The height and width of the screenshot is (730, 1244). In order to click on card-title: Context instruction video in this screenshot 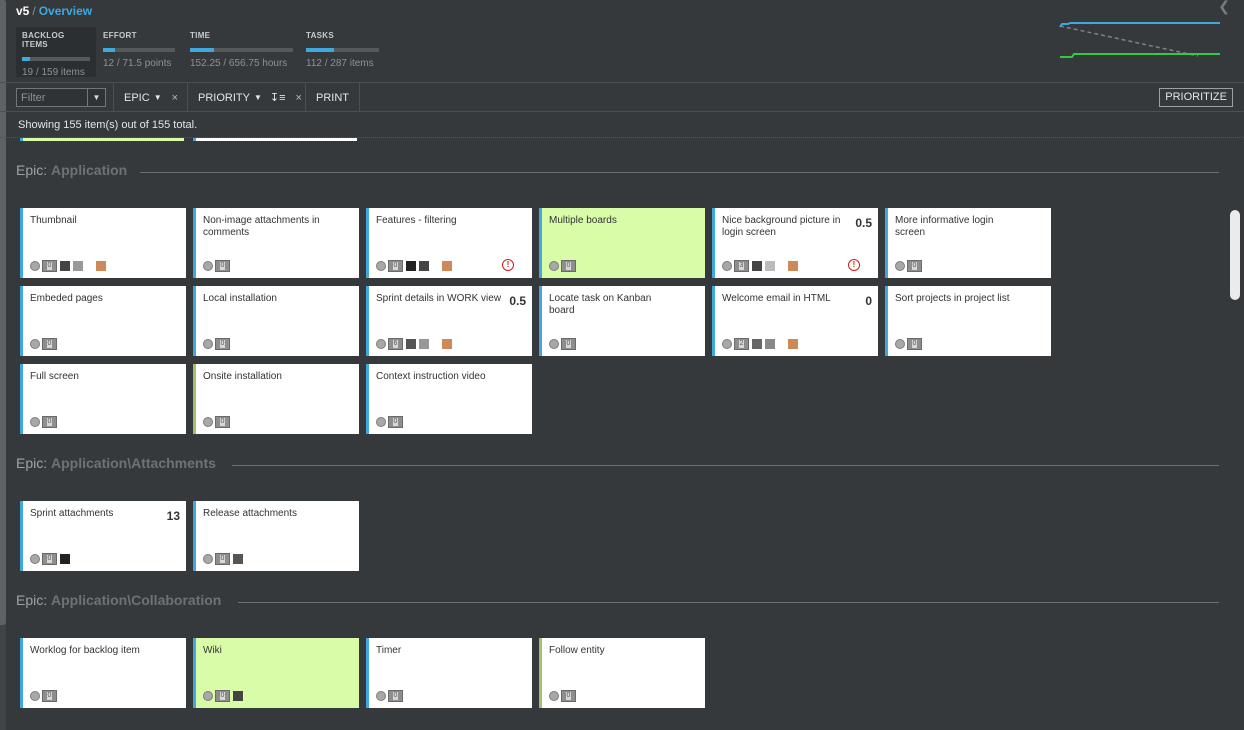, I will do `click(431, 376)`.